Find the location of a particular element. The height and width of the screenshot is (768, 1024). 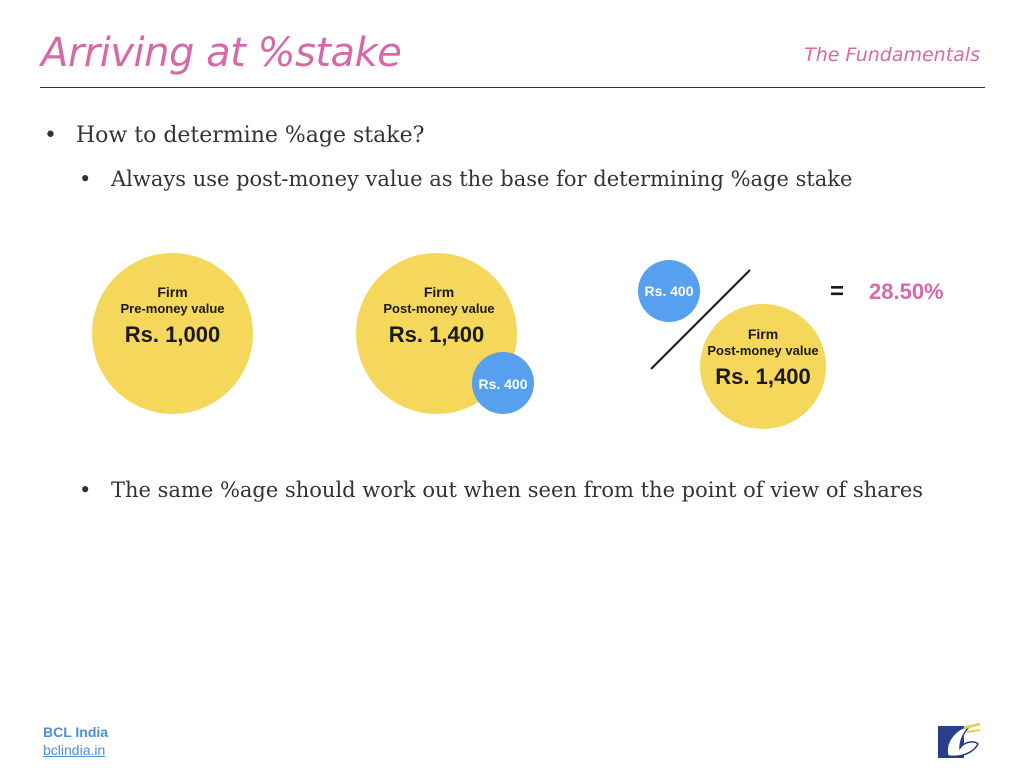

equals-sign: = is located at coordinates (837, 291).